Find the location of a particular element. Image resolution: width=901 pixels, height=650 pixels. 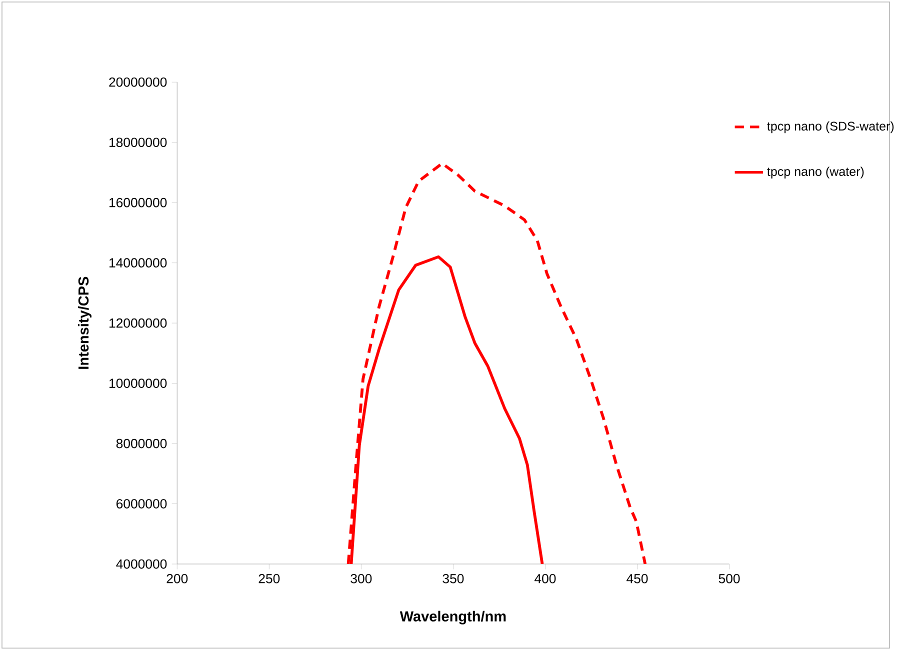

x-tick-label: 300 is located at coordinates (361, 579).